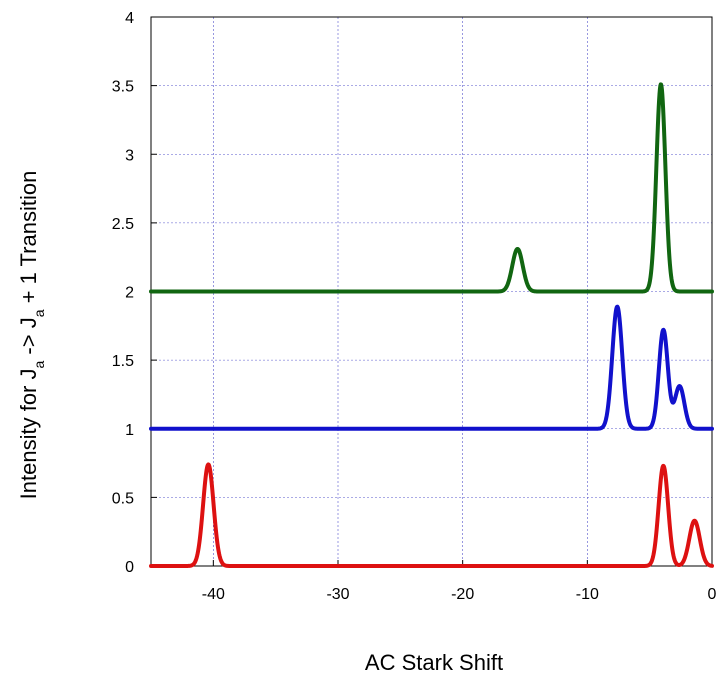 The width and height of the screenshot is (720, 684). What do you see at coordinates (123, 498) in the screenshot?
I see `y-tick-label: 0.5` at bounding box center [123, 498].